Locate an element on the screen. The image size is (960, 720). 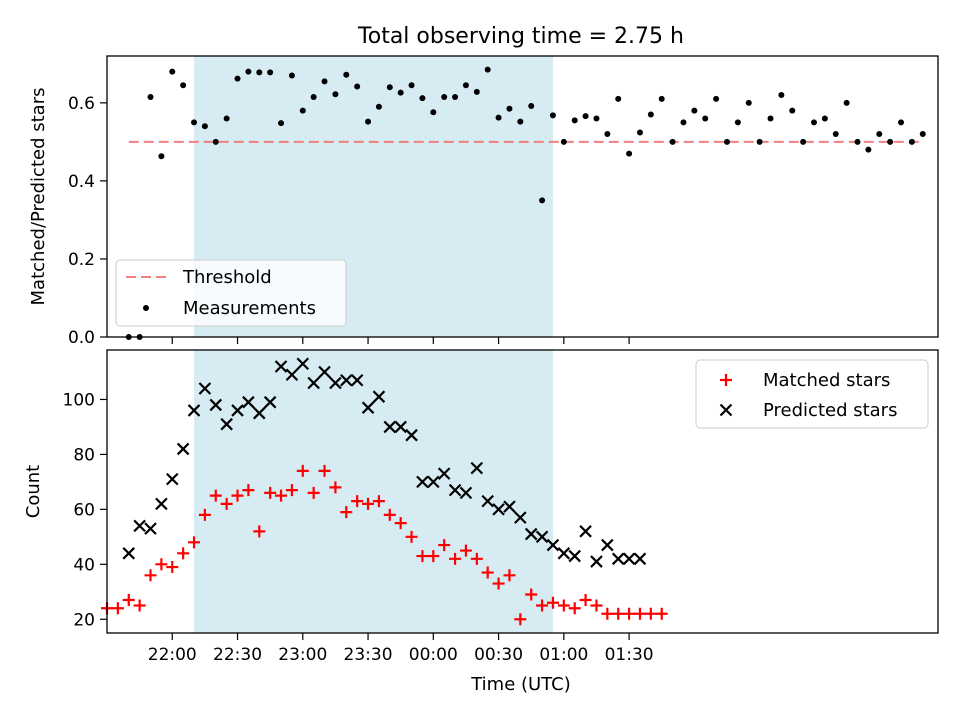
bottom-y-tick-label: 60 is located at coordinates (84, 510).